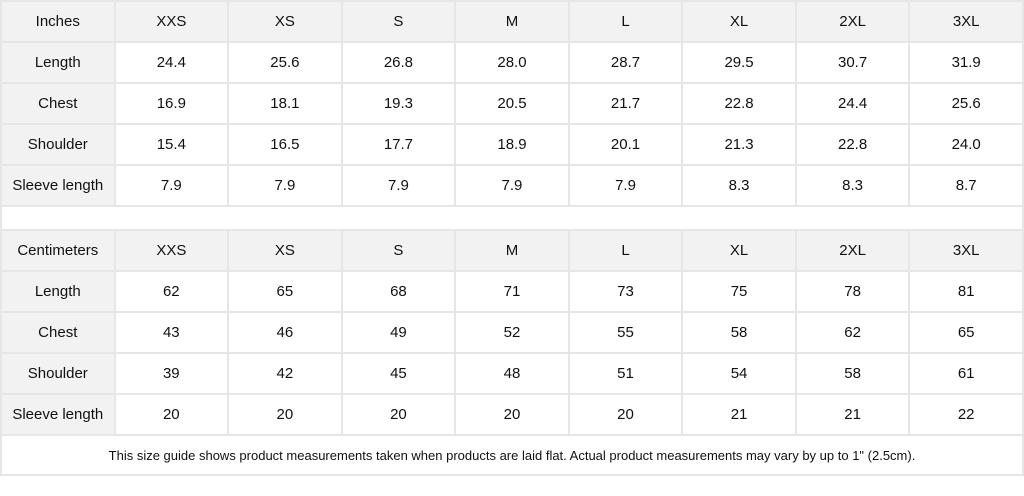 The height and width of the screenshot is (496, 1024). I want to click on measurement-value: 16.5, so click(285, 144).